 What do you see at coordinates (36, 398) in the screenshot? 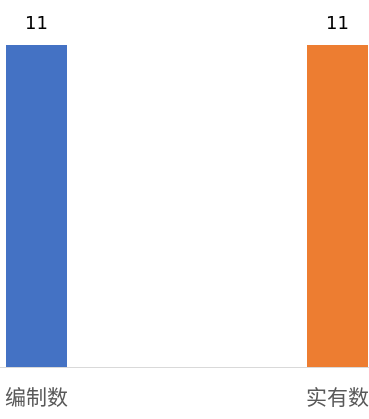
I see `category-label-1: 编制数` at bounding box center [36, 398].